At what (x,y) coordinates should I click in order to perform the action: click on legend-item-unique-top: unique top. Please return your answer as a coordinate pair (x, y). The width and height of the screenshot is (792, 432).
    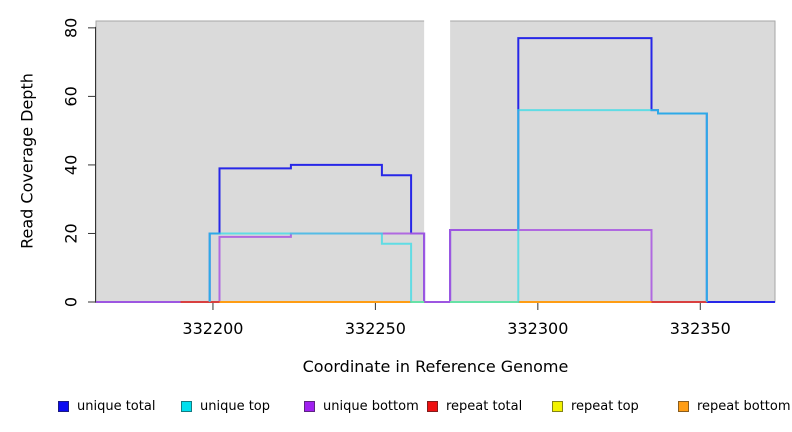
    Looking at the image, I should click on (225, 406).